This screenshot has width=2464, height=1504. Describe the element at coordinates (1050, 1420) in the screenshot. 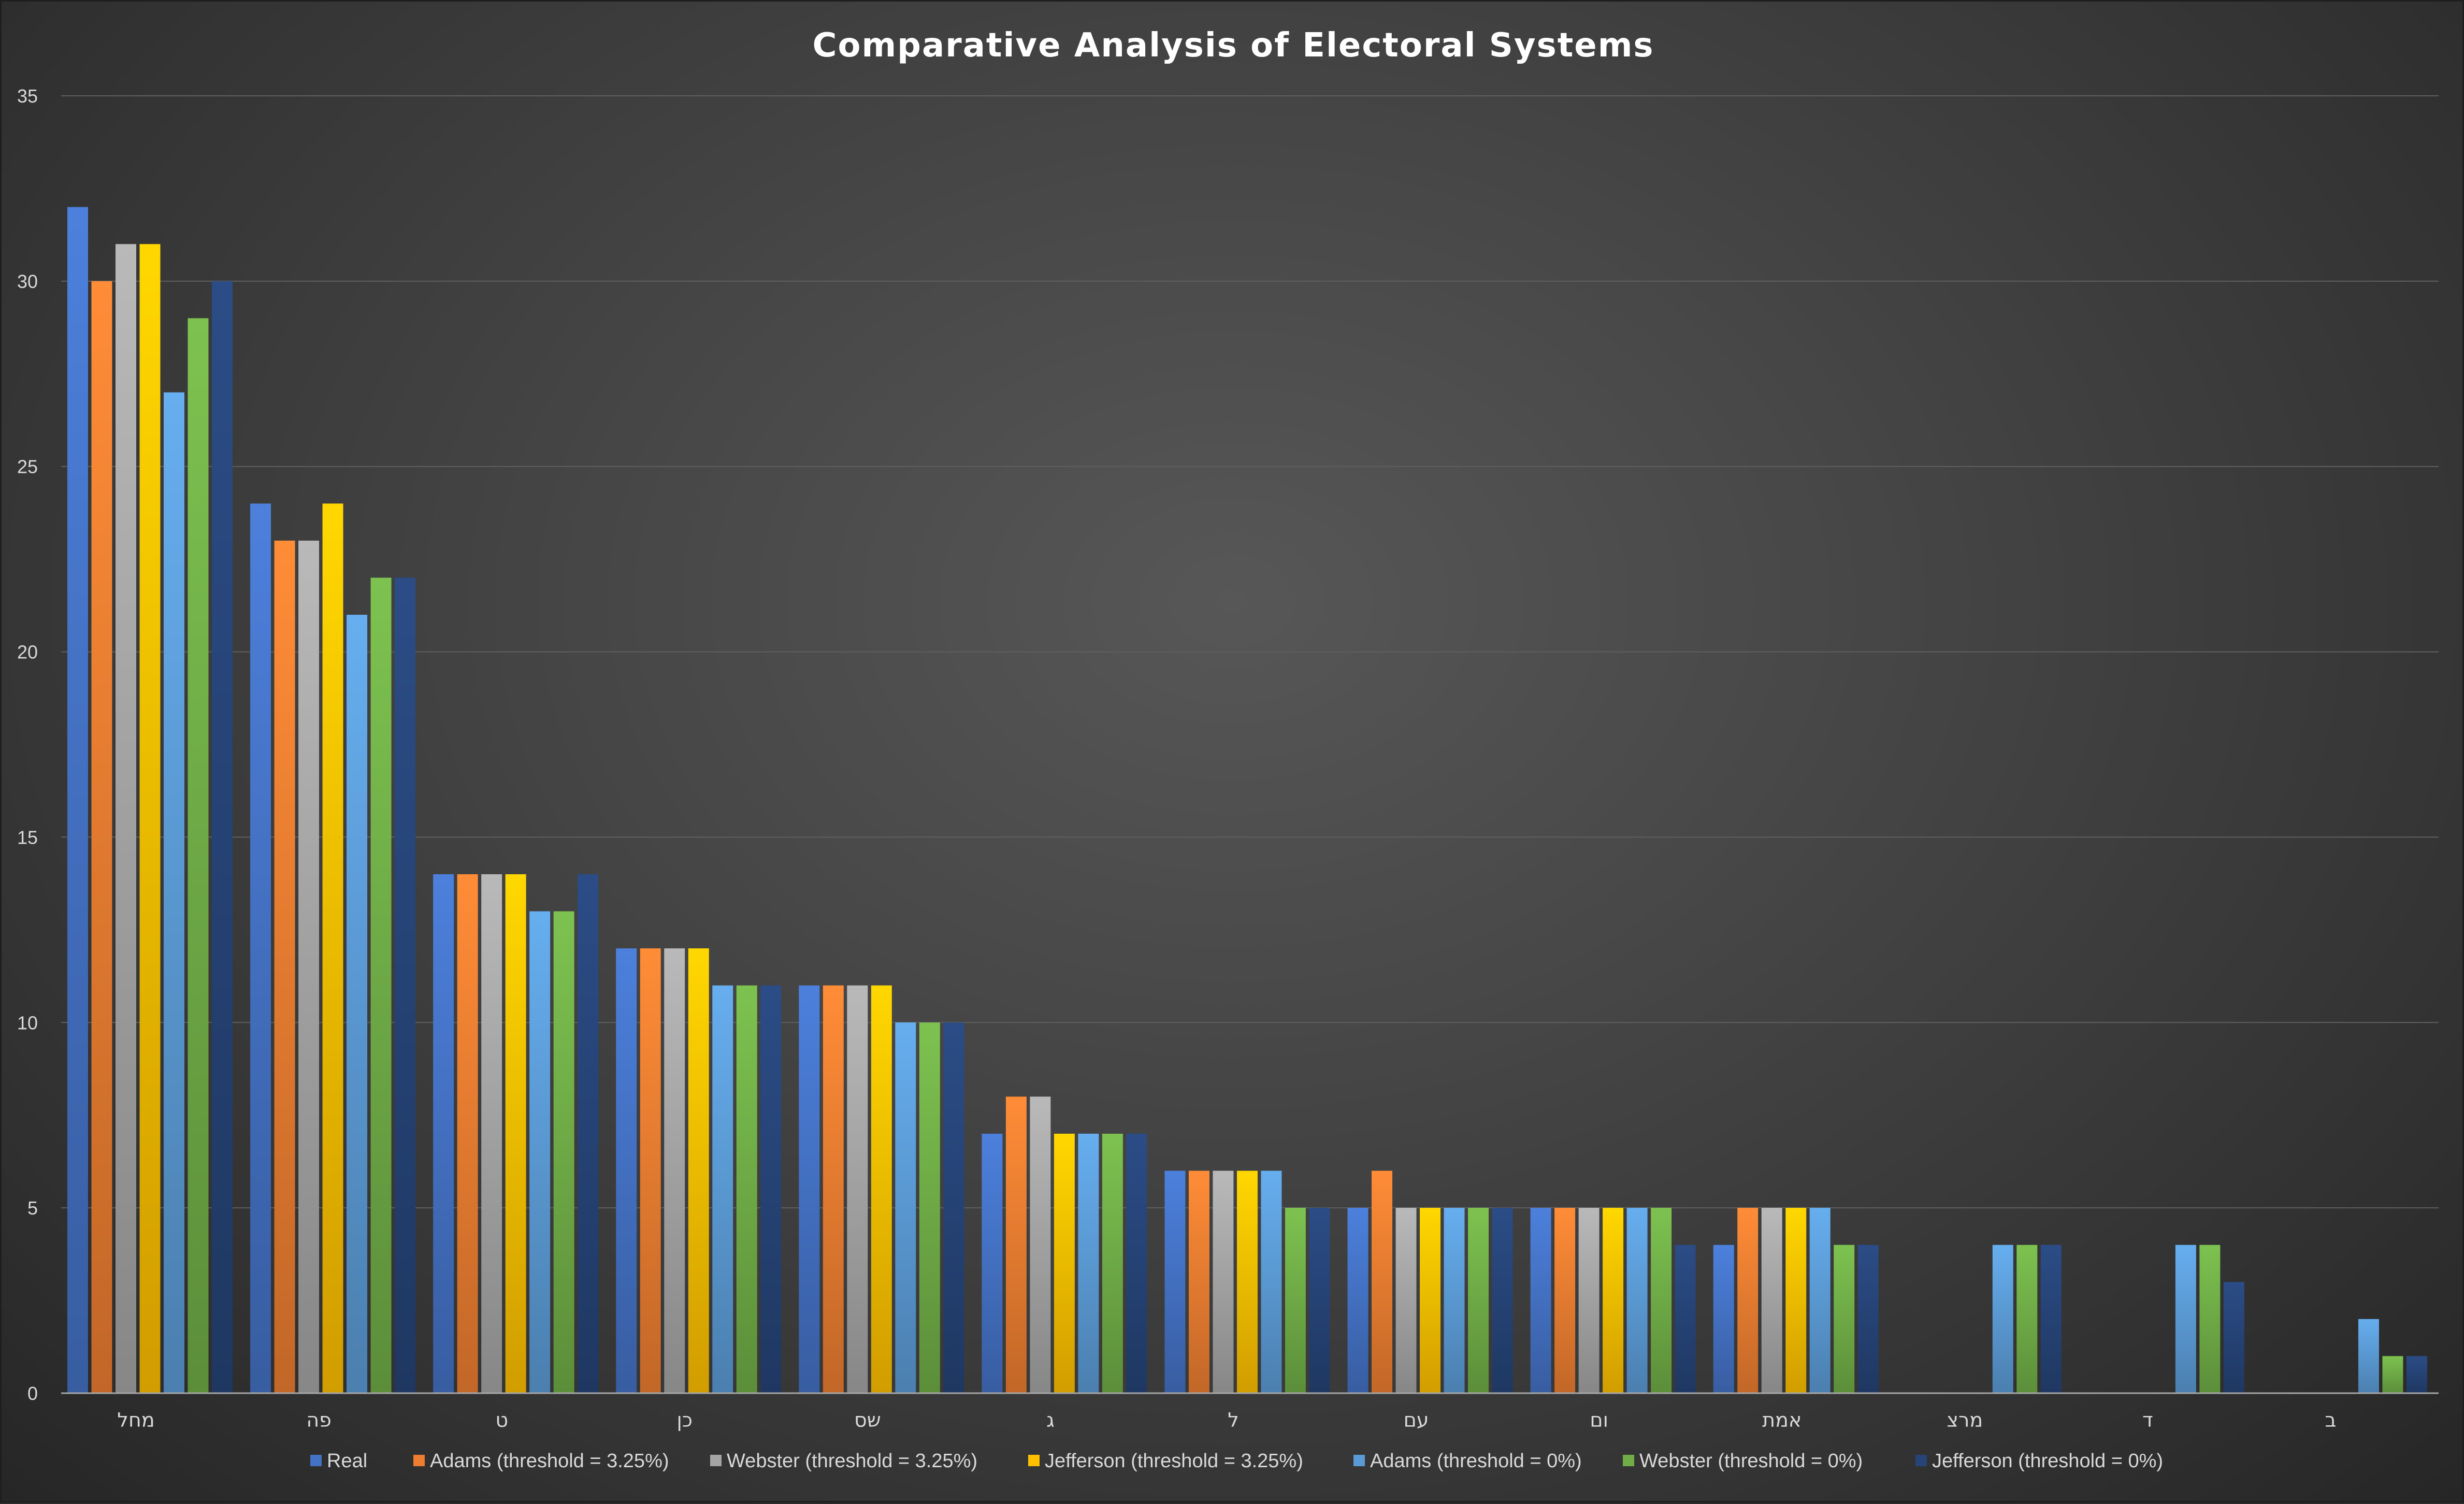

I see `x-tick-label: ג` at that location.